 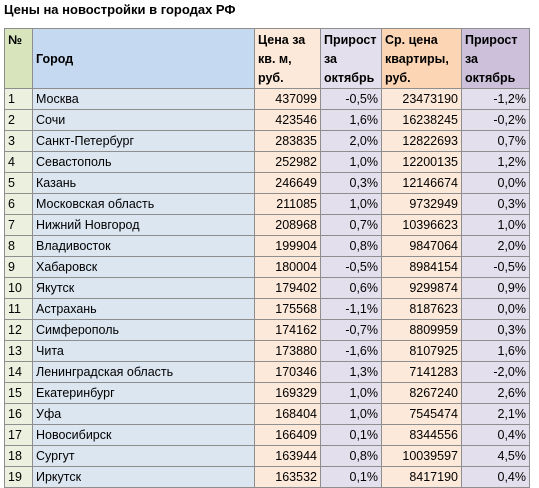 What do you see at coordinates (143, 372) in the screenshot?
I see `cell-city: Ленинградская область` at bounding box center [143, 372].